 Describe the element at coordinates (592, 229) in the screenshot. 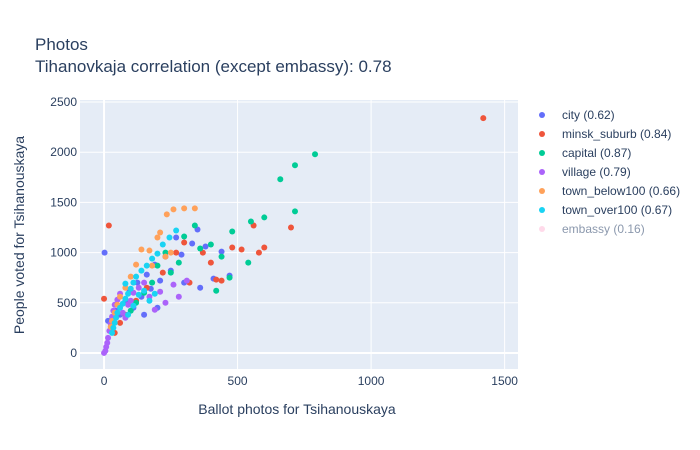

I see `legend-item: embassy (0.16)` at that location.